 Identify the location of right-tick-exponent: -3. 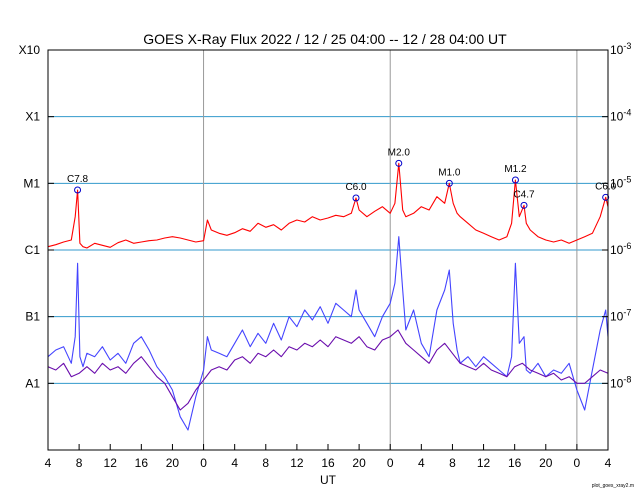
(627, 46).